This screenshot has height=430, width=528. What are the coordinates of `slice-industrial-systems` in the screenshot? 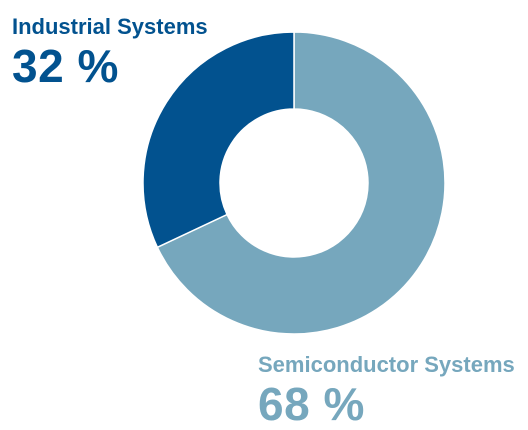 It's located at (218, 140).